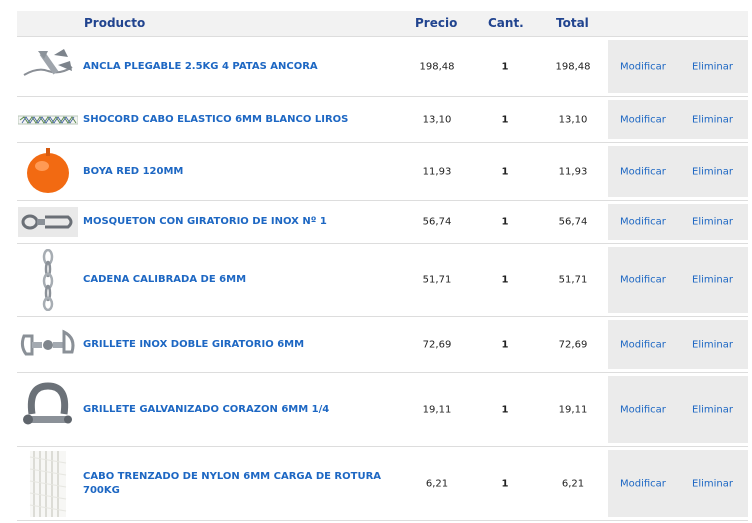 This screenshot has height=523, width=752. I want to click on product-name: MOSQUETON CON GIRATORIO DE INOX Nº 1, so click(205, 221).